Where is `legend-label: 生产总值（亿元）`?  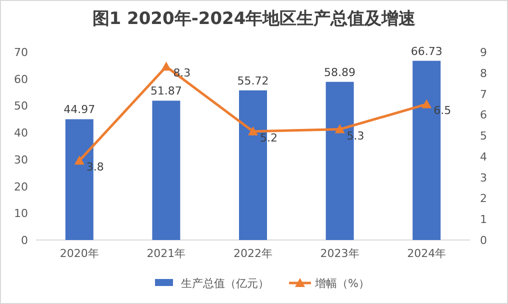
legend-label: 生产总值（亿元） is located at coordinates (225, 283).